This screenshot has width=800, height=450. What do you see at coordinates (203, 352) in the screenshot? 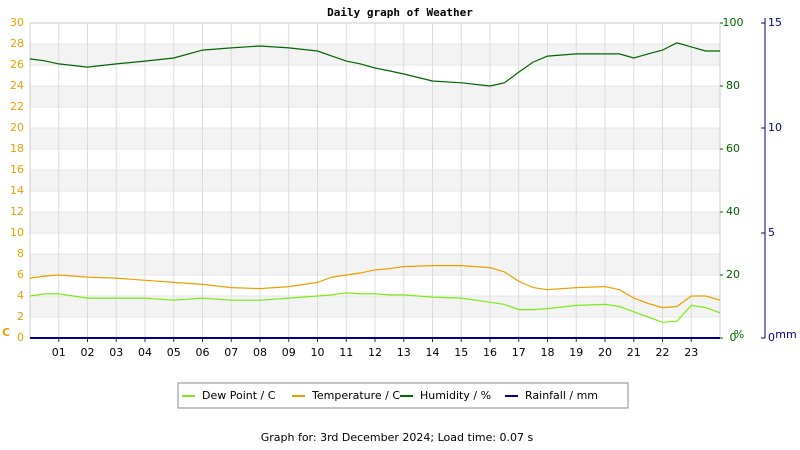
I see `x-tick-label: 06` at bounding box center [203, 352].